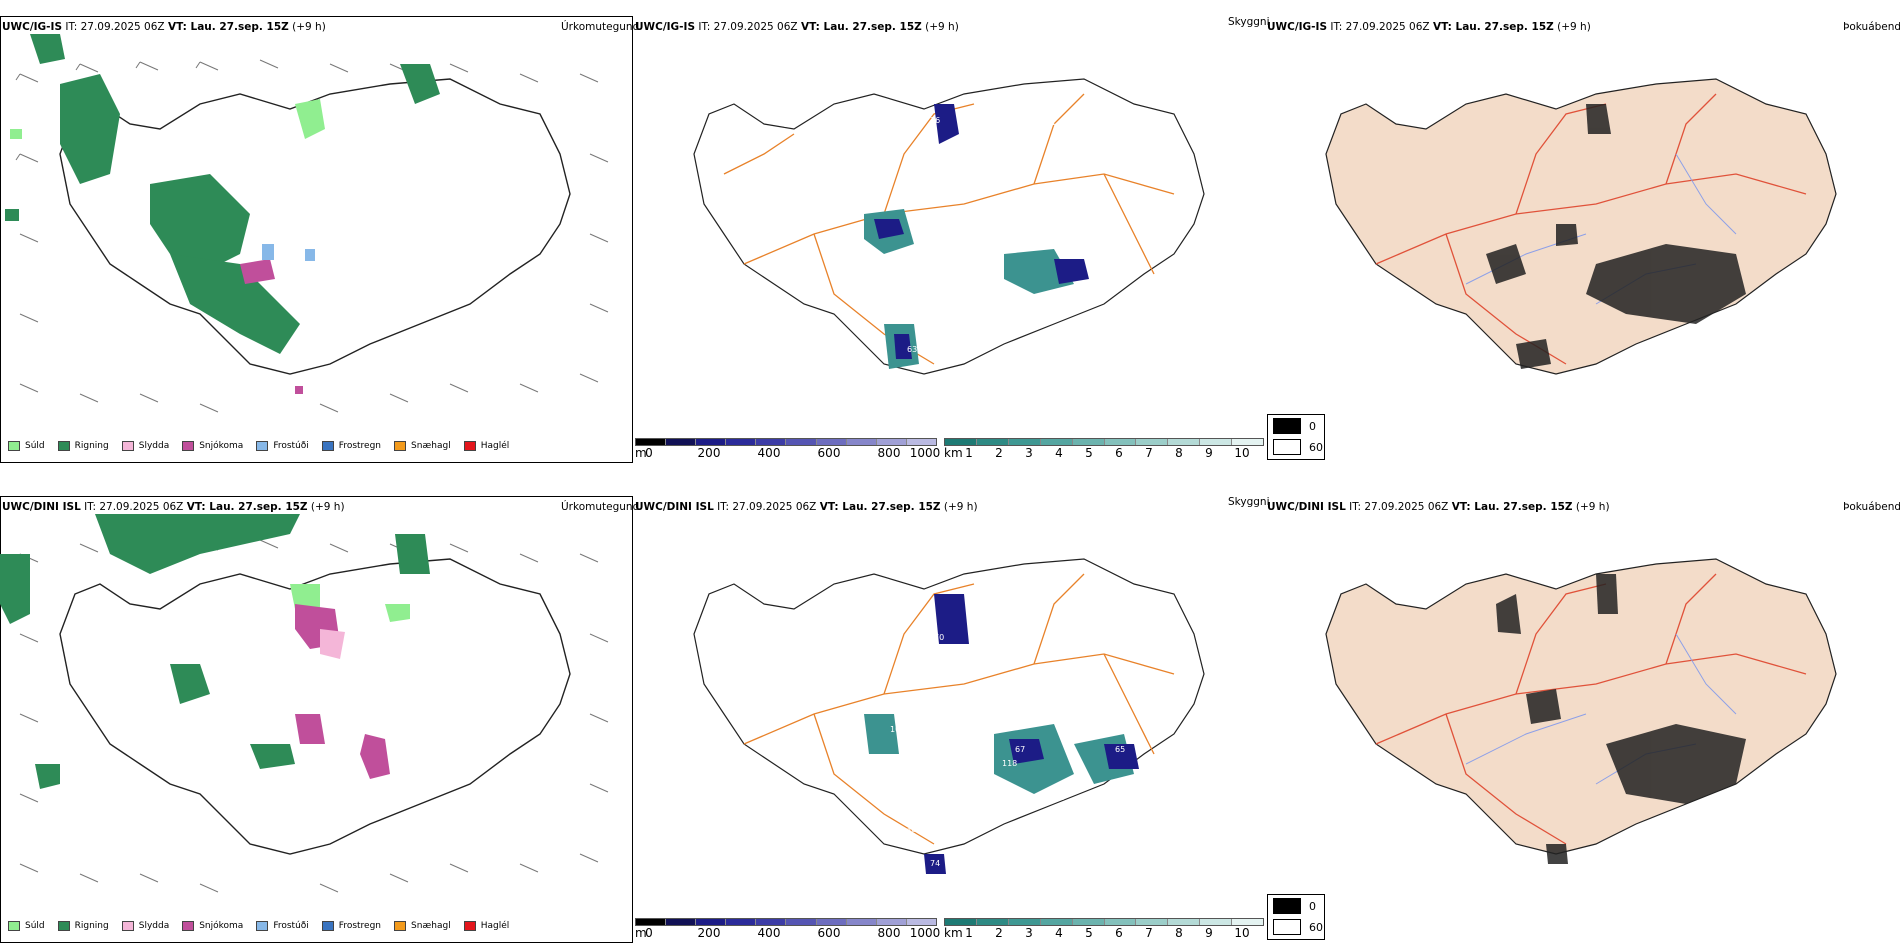  I want to click on cloud-label: 104, so click(897, 729).